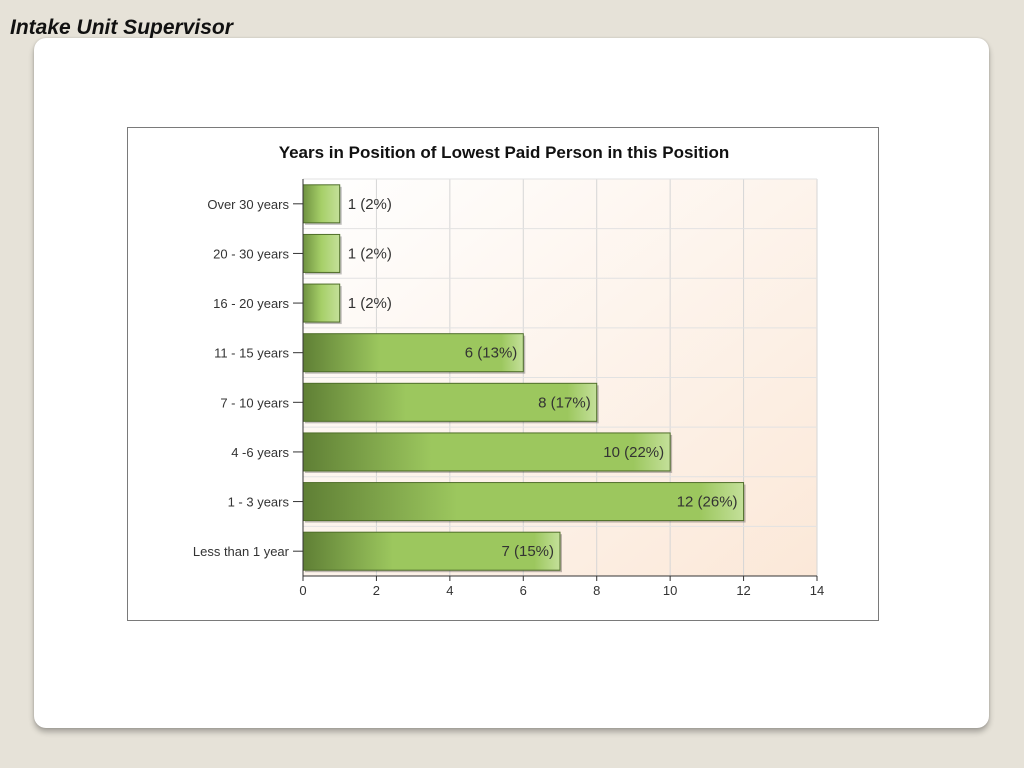  I want to click on x-tick-label: 4, so click(449, 590).